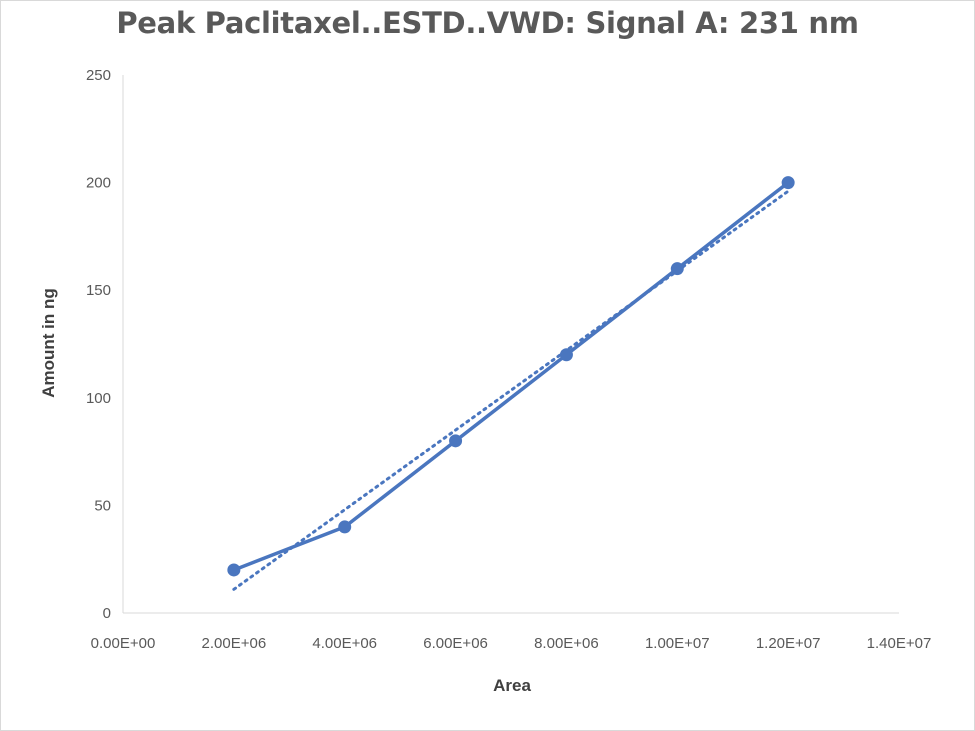  I want to click on x-tick-label: 0.00E+00, so click(123, 643).